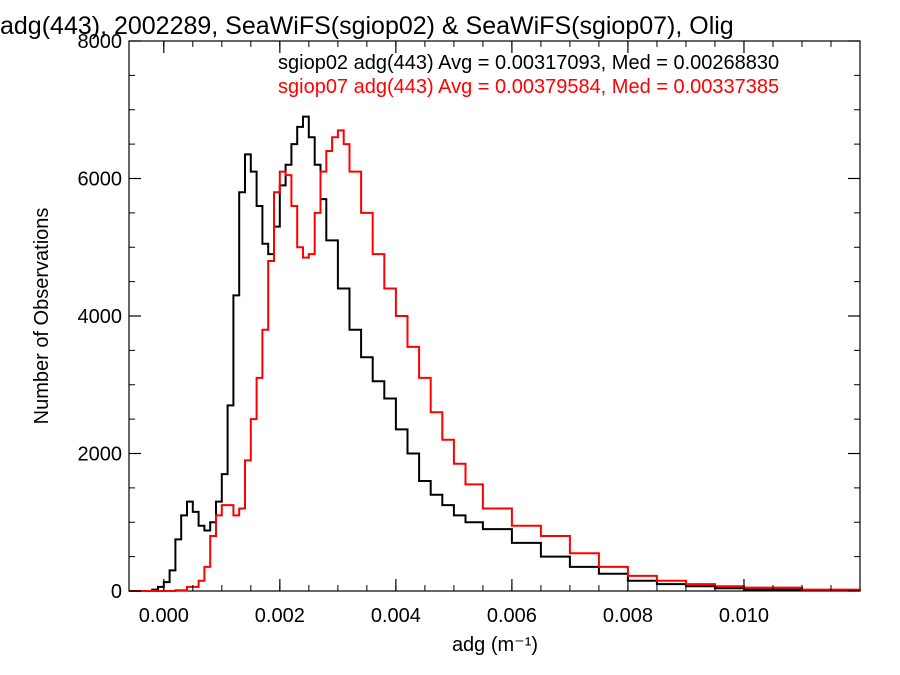 Image resolution: width=900 pixels, height=675 pixels. What do you see at coordinates (280, 616) in the screenshot?
I see `x-tick-label: 0.002` at bounding box center [280, 616].